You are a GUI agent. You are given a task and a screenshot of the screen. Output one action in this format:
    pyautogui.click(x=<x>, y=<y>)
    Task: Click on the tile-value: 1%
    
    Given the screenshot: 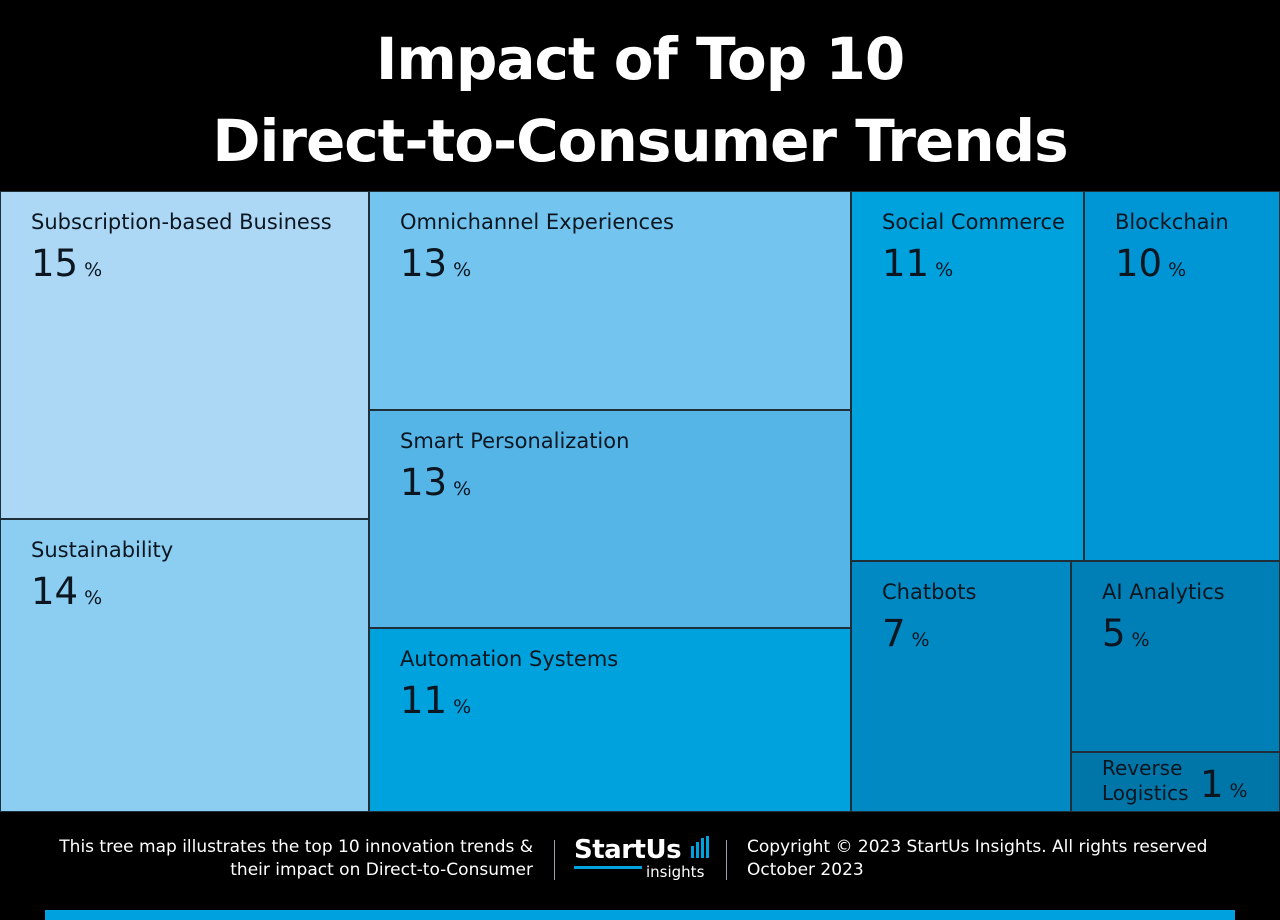 What is the action you would take?
    pyautogui.click(x=1224, y=787)
    